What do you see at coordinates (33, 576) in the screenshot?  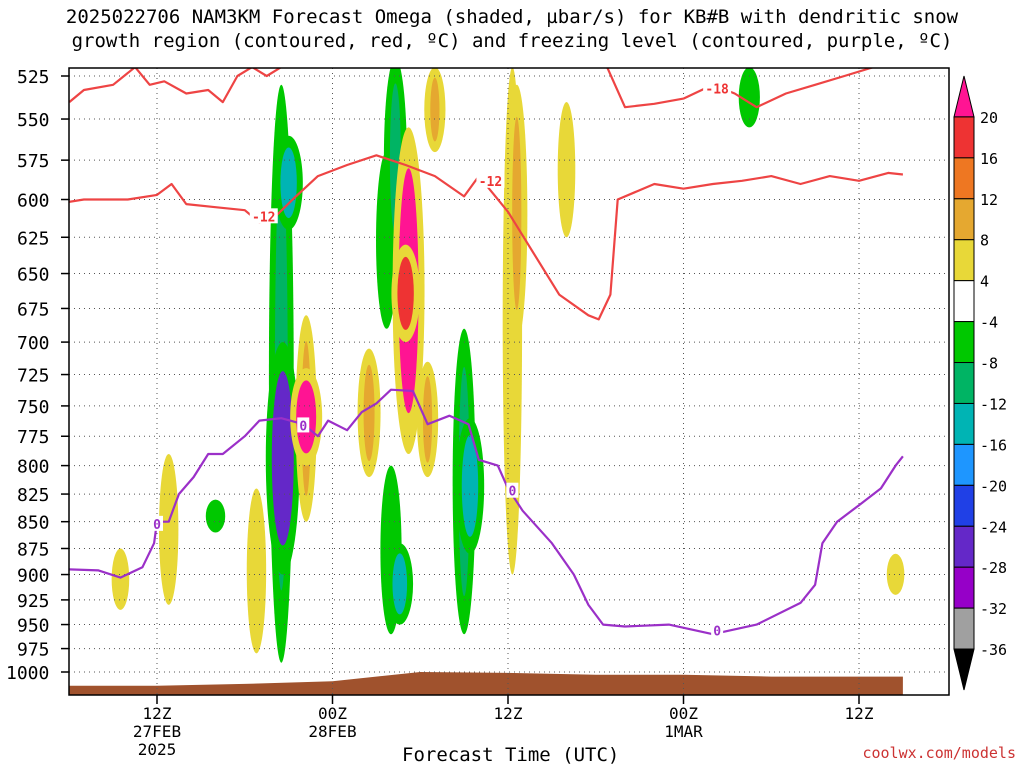 I see `y-tick-label-900: 900` at bounding box center [33, 576].